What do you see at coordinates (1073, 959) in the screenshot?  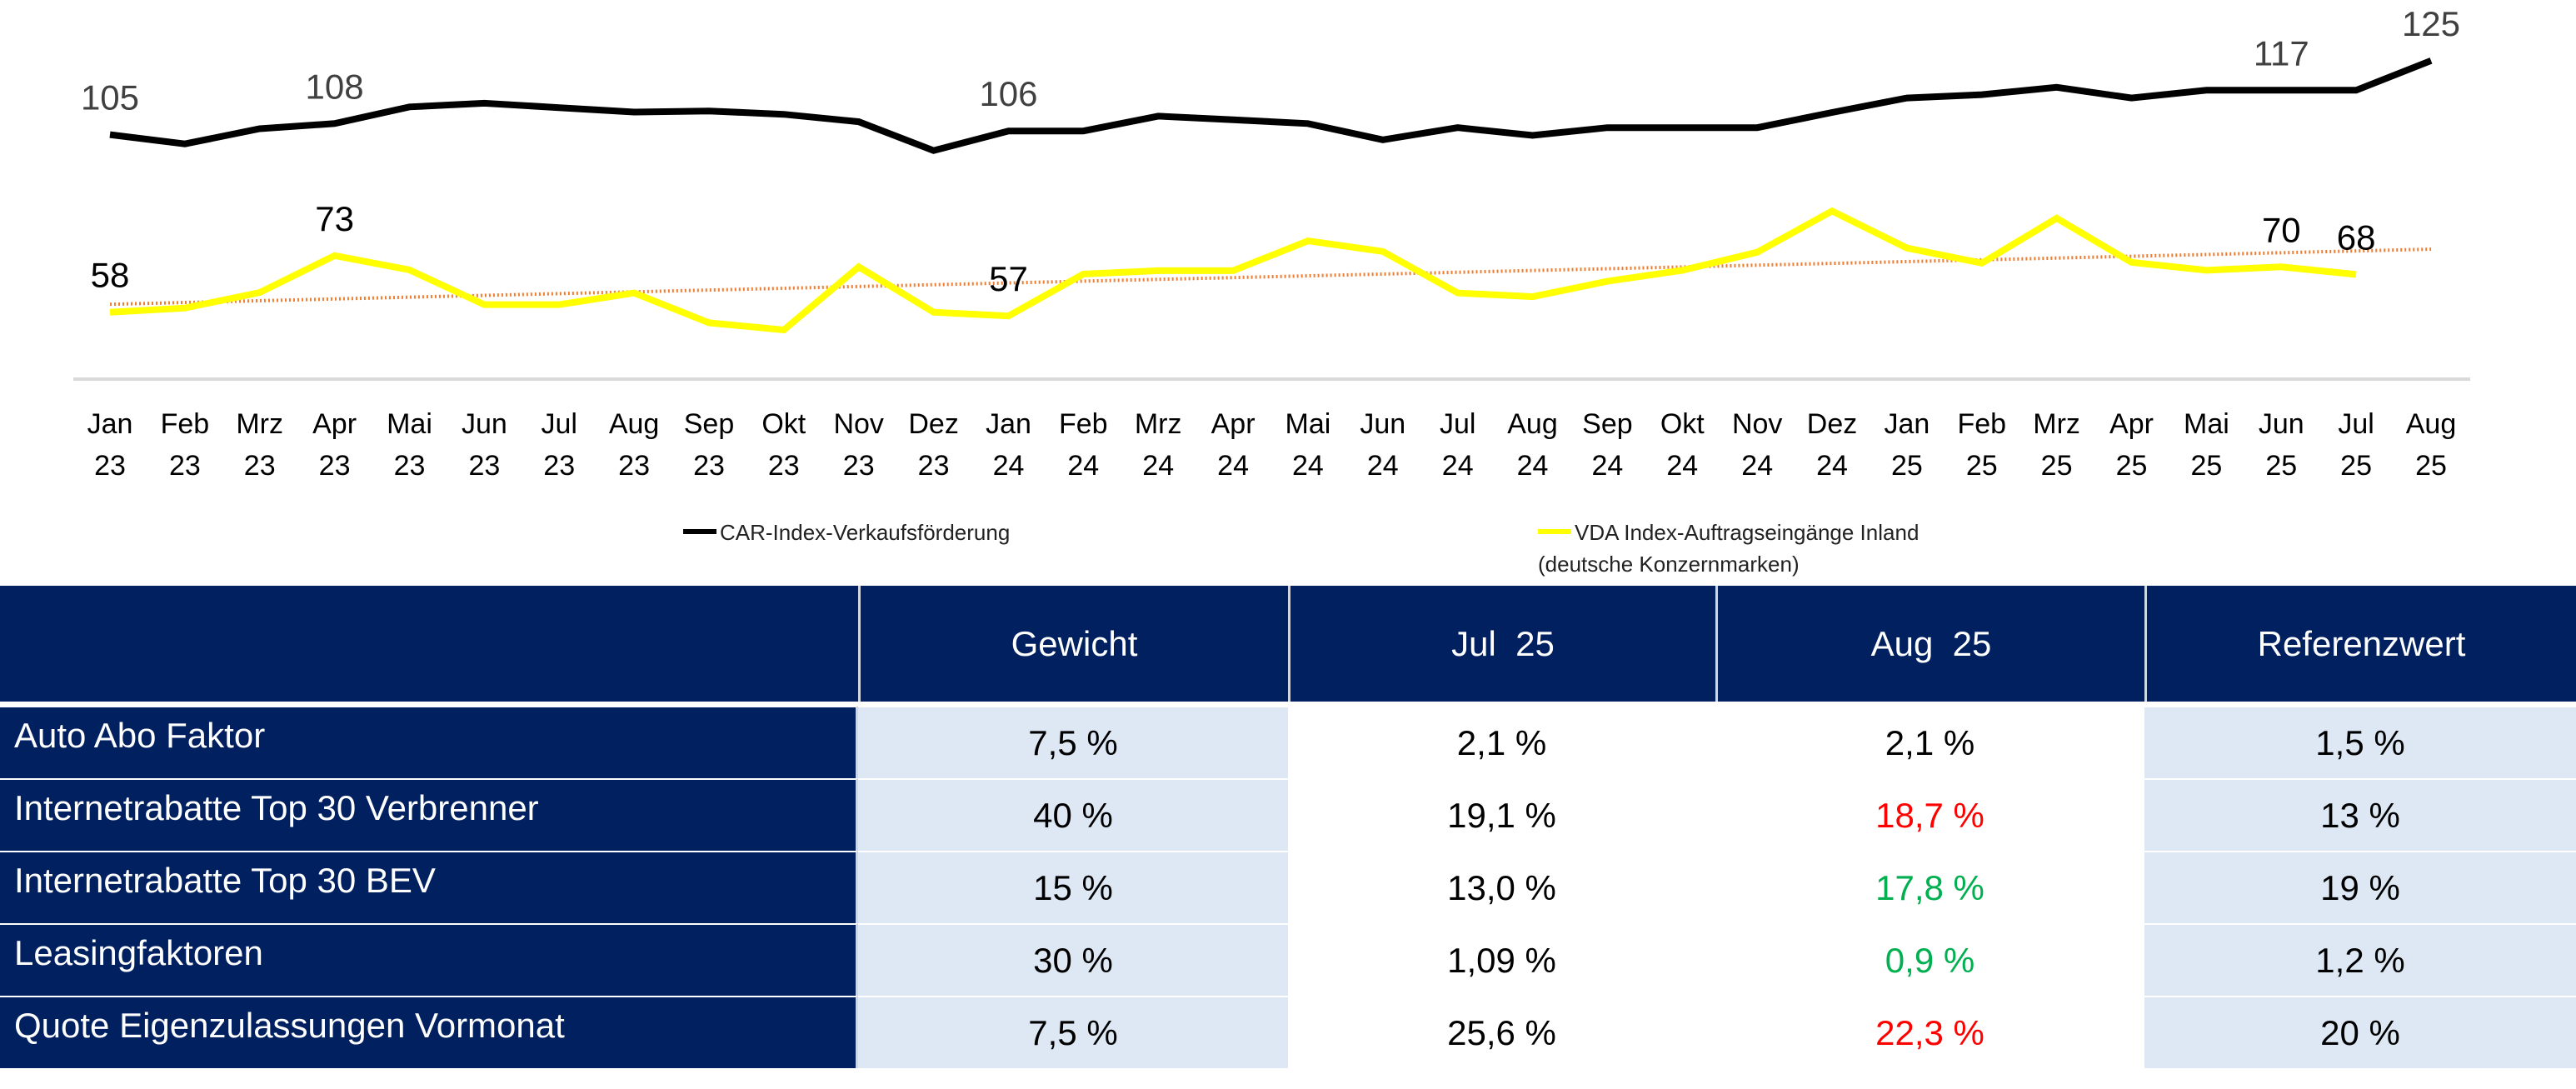 I see `cell-gewicht: 30 %` at bounding box center [1073, 959].